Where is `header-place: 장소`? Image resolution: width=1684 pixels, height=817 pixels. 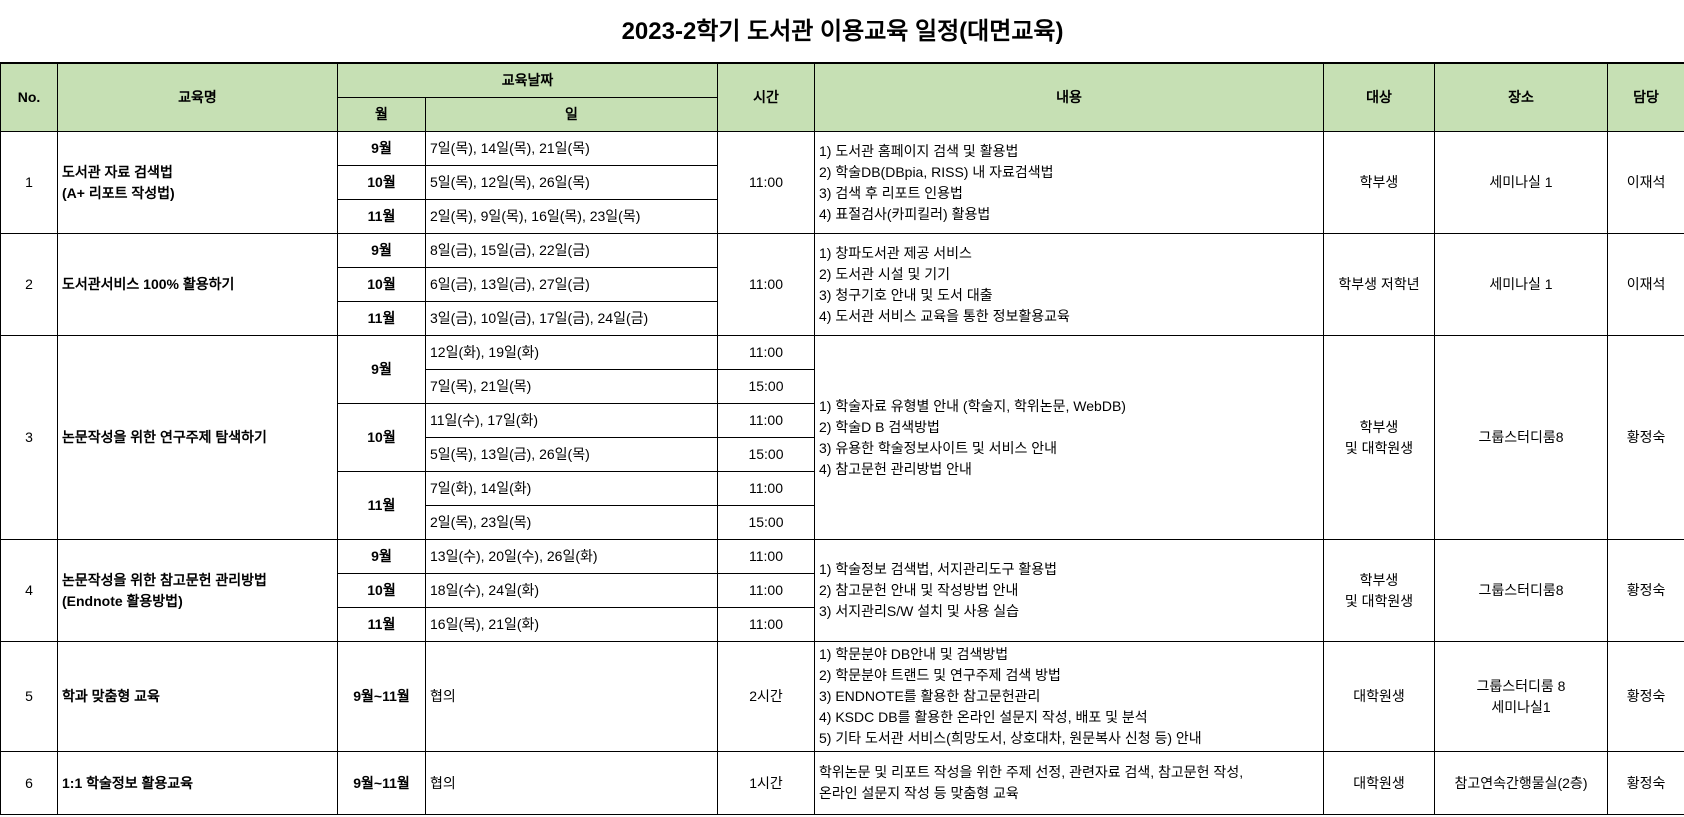
header-place: 장소 is located at coordinates (1521, 97).